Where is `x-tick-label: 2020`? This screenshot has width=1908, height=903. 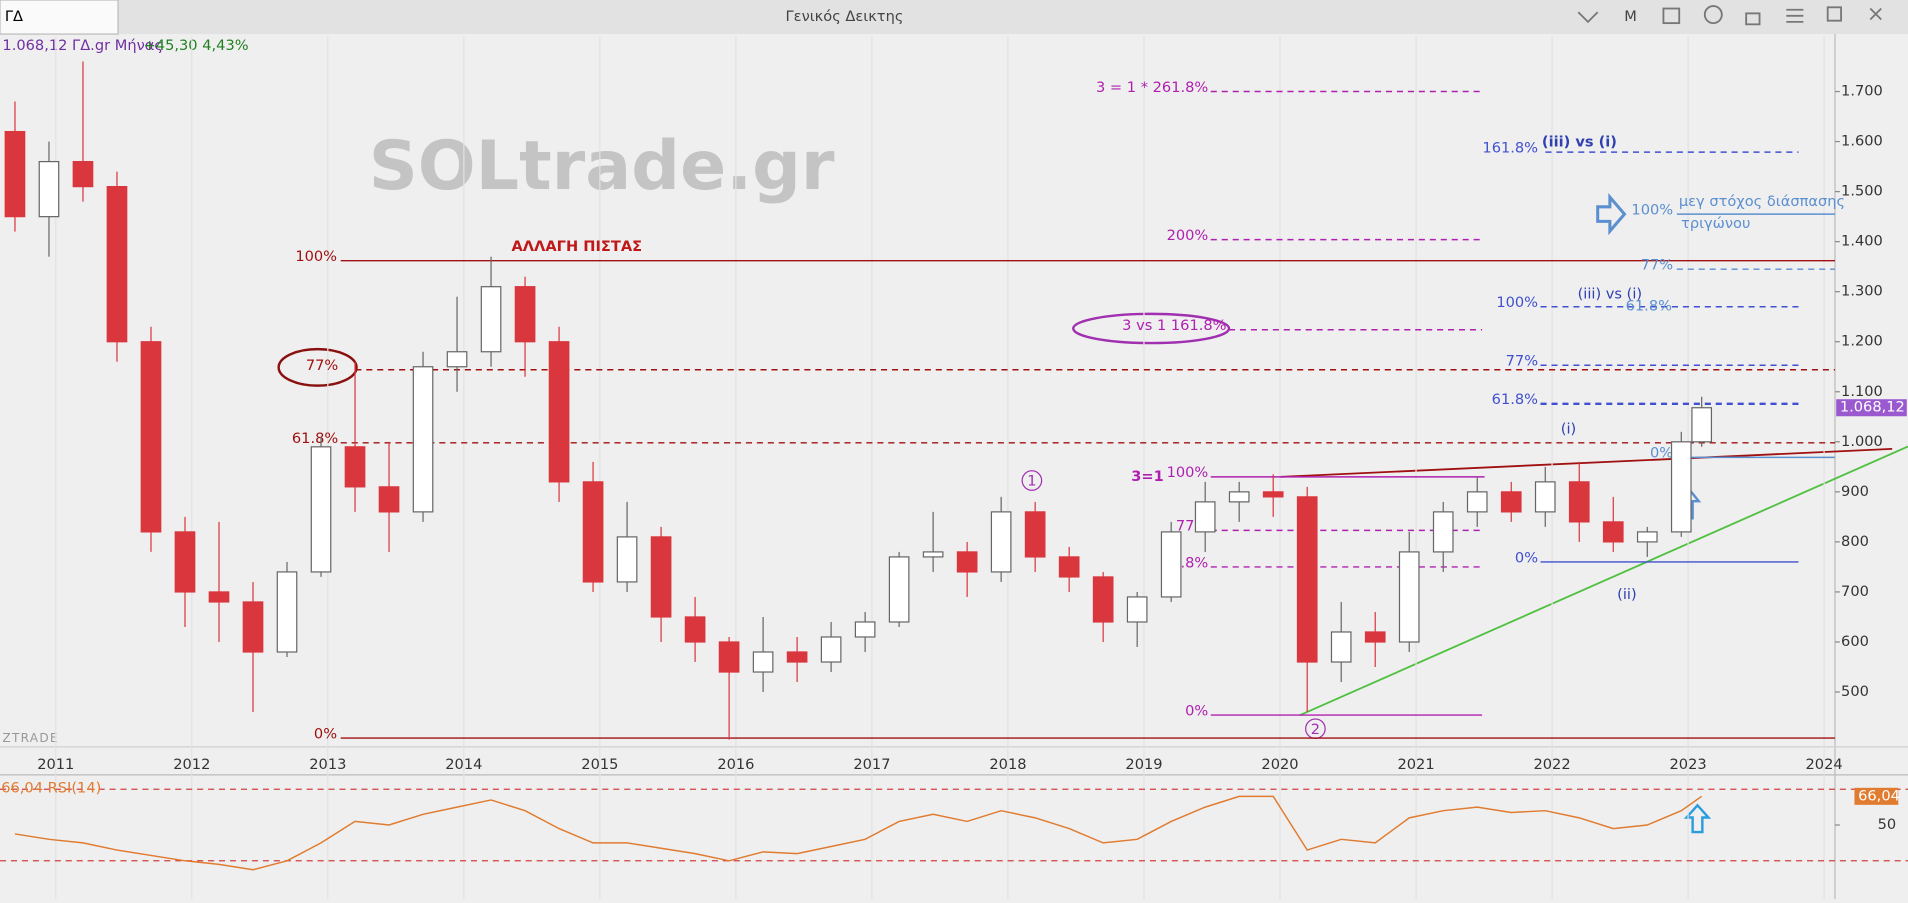
x-tick-label: 2020 is located at coordinates (1279, 764).